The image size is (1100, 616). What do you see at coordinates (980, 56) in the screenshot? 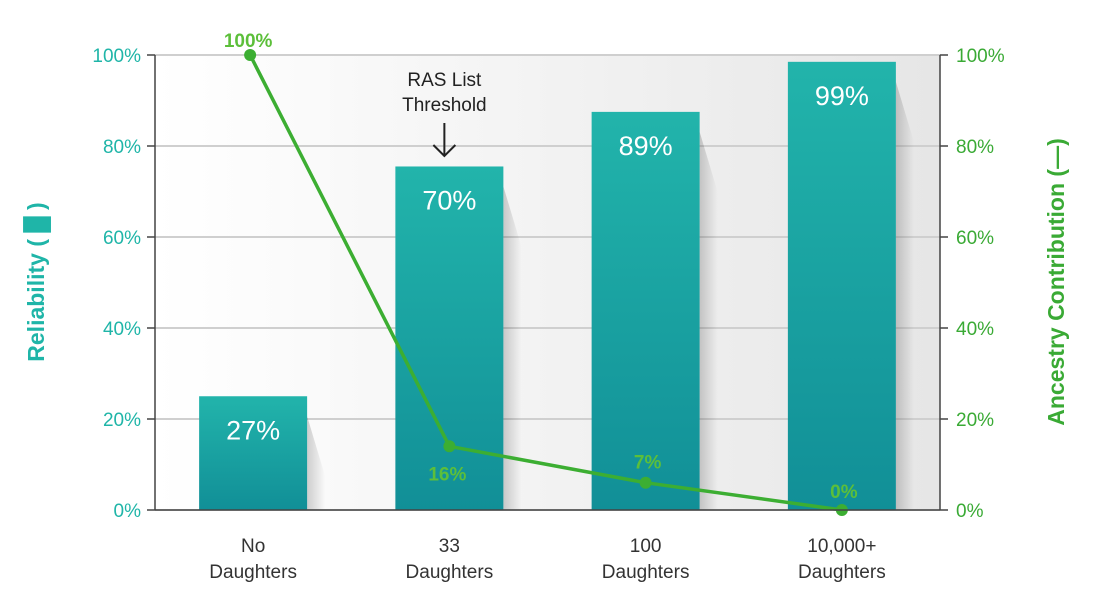
I see `y-tick-label-right: 100%` at bounding box center [980, 56].